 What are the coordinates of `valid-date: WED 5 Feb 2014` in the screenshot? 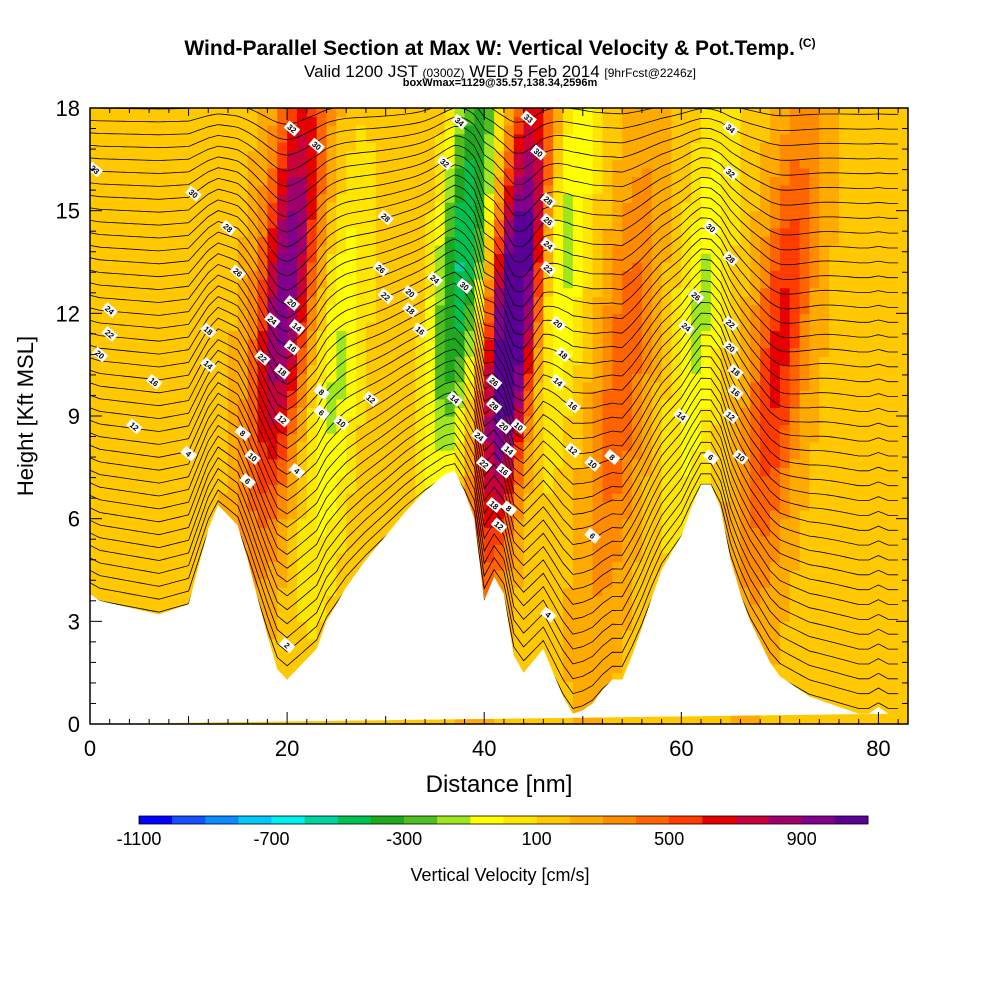 It's located at (534, 71).